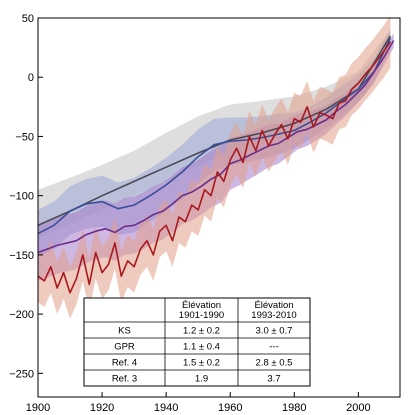  I want to click on table-background, so click(197, 342).